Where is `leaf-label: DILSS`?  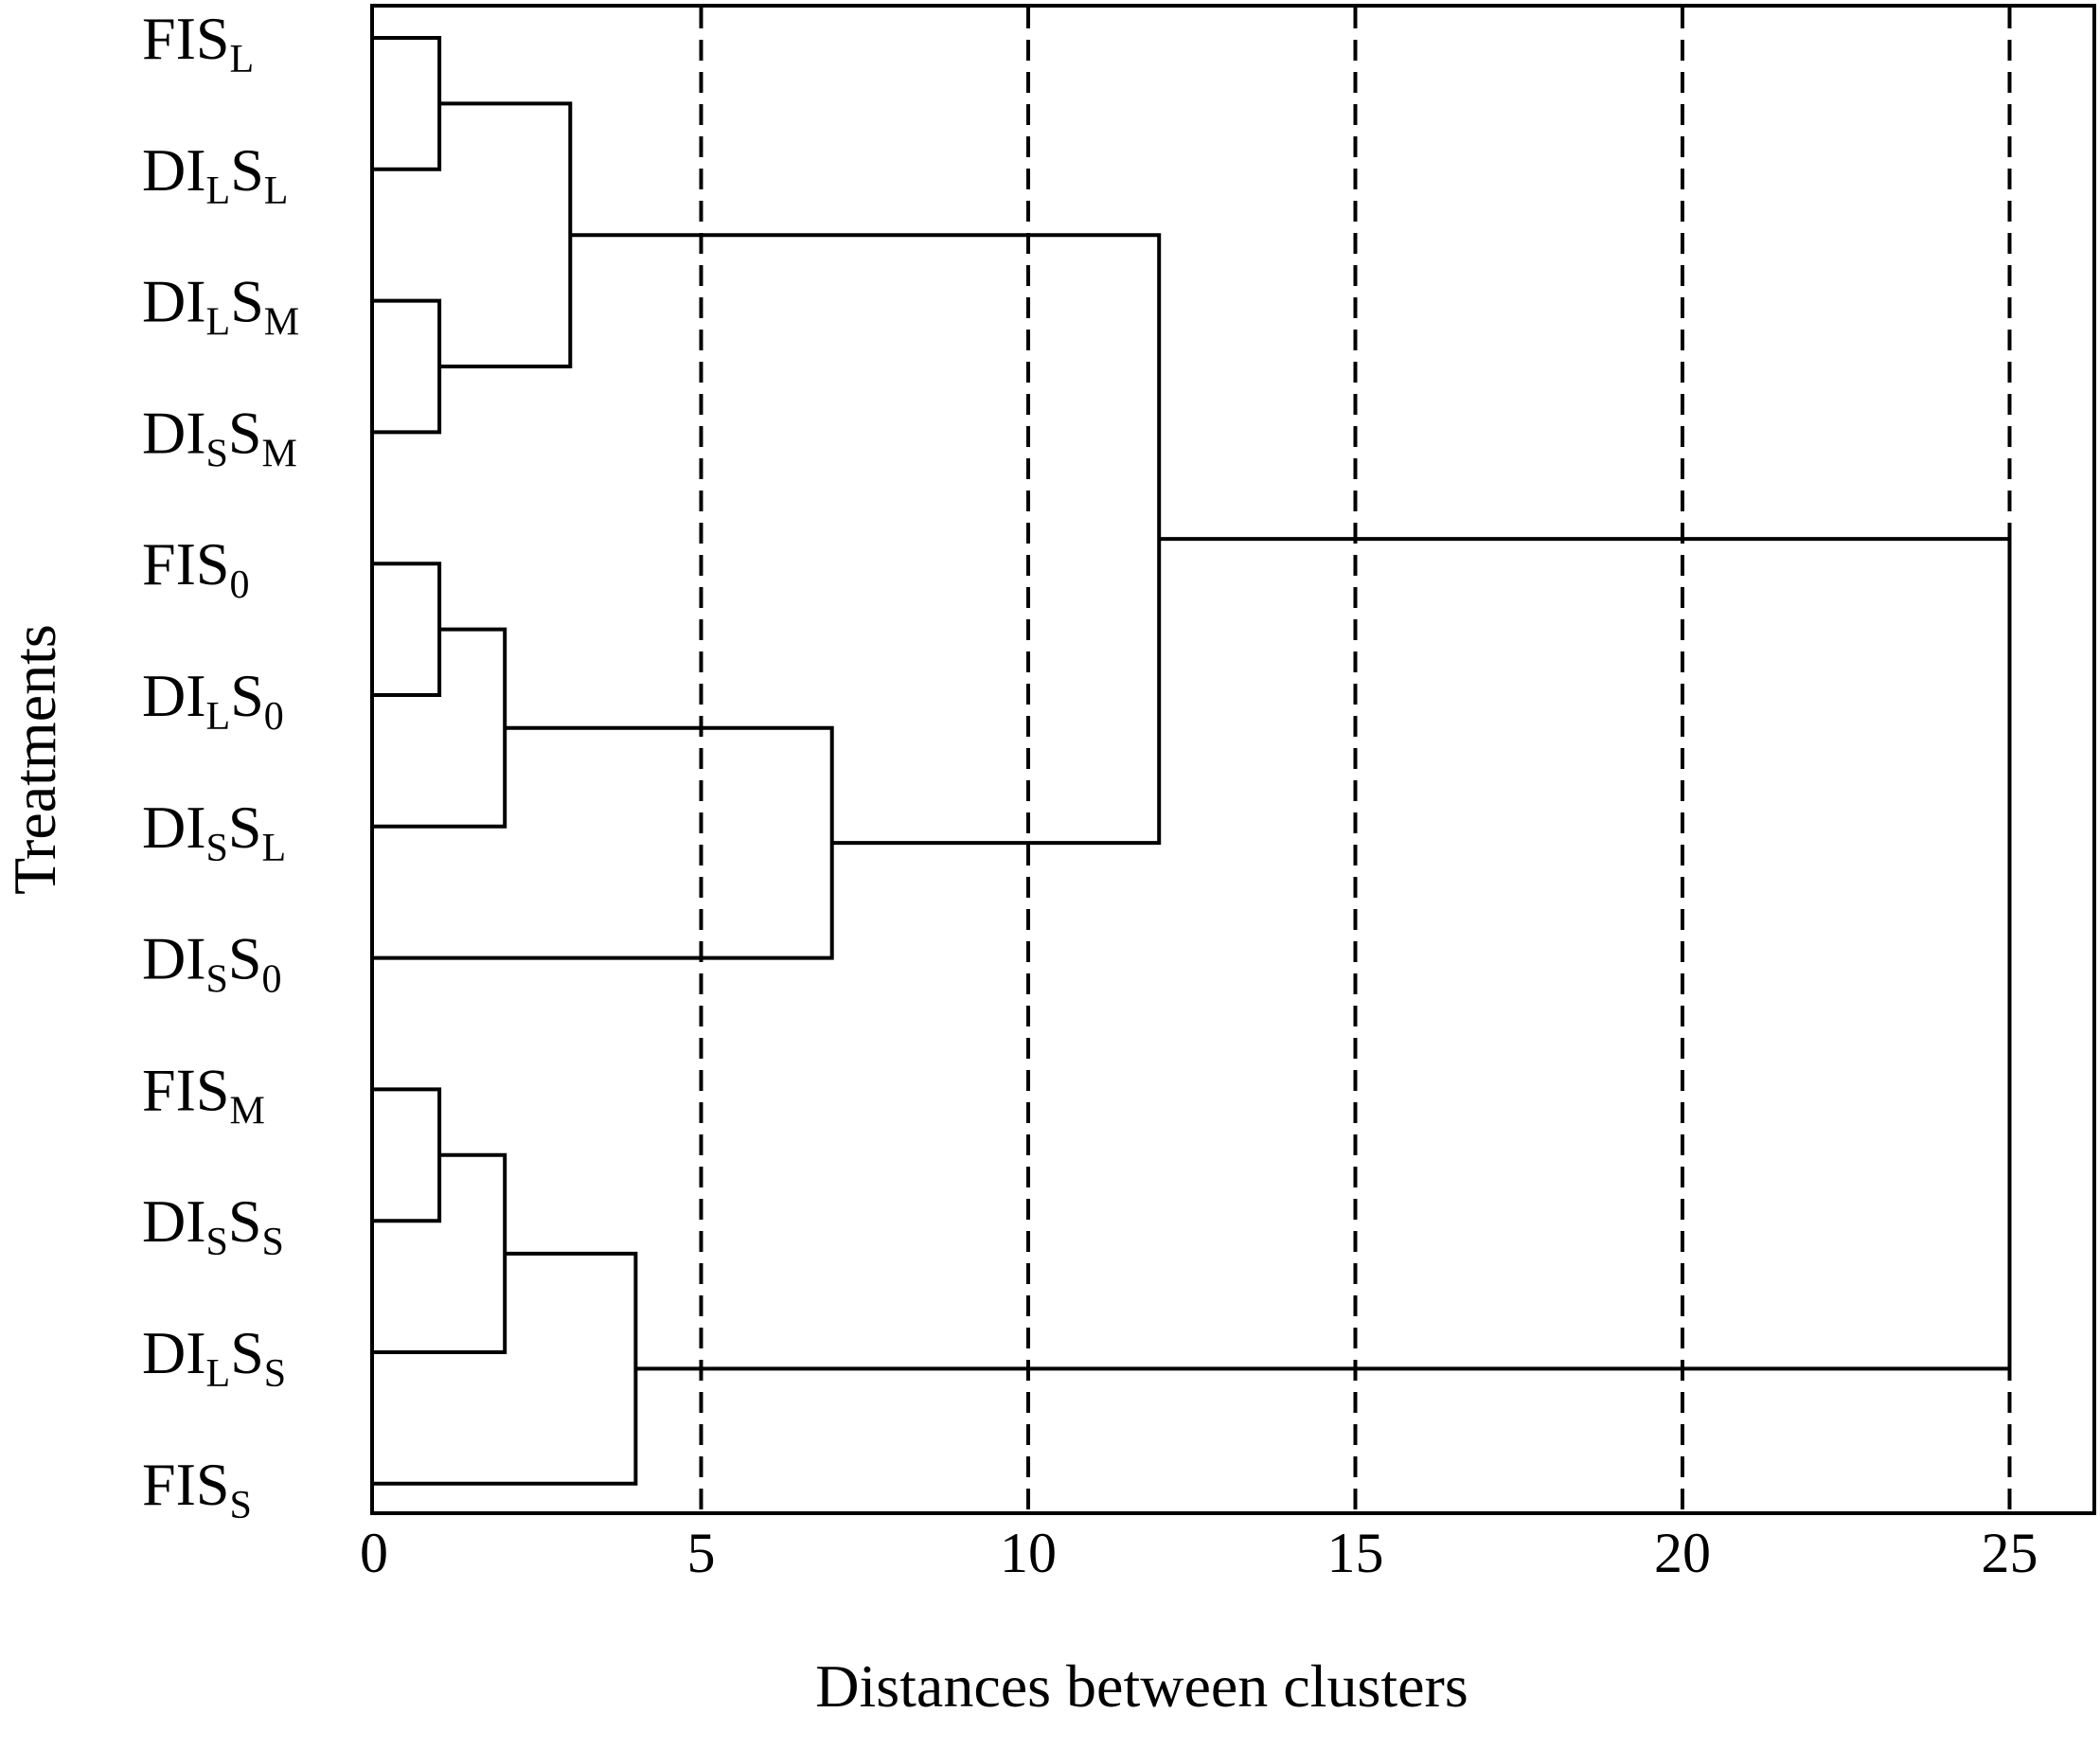
leaf-label: DILSS is located at coordinates (214, 1357).